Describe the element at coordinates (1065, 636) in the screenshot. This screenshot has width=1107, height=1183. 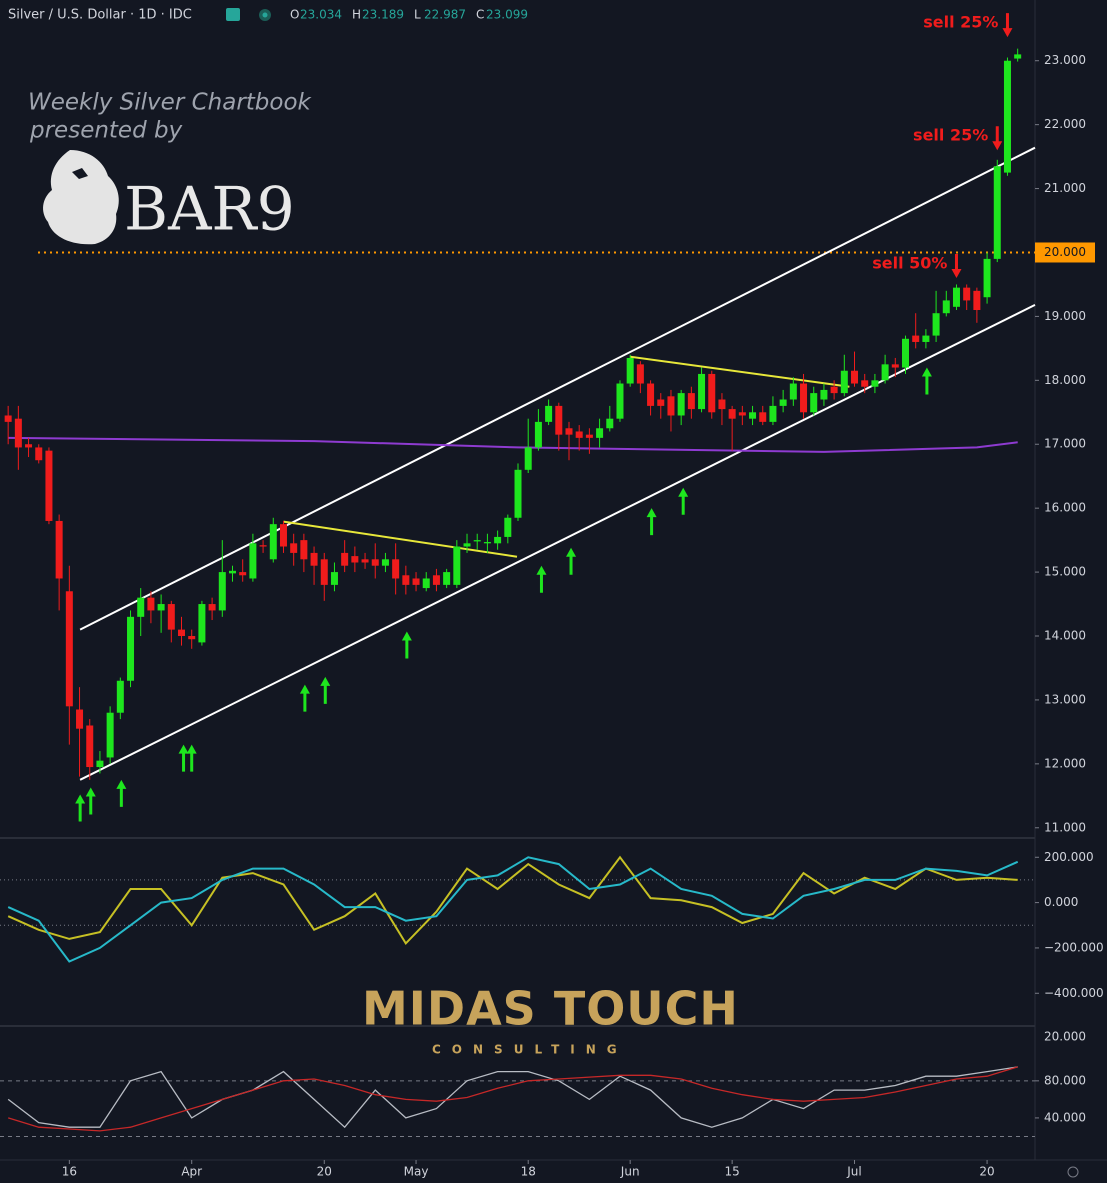
I see `y-tick-label: 14.000` at that location.